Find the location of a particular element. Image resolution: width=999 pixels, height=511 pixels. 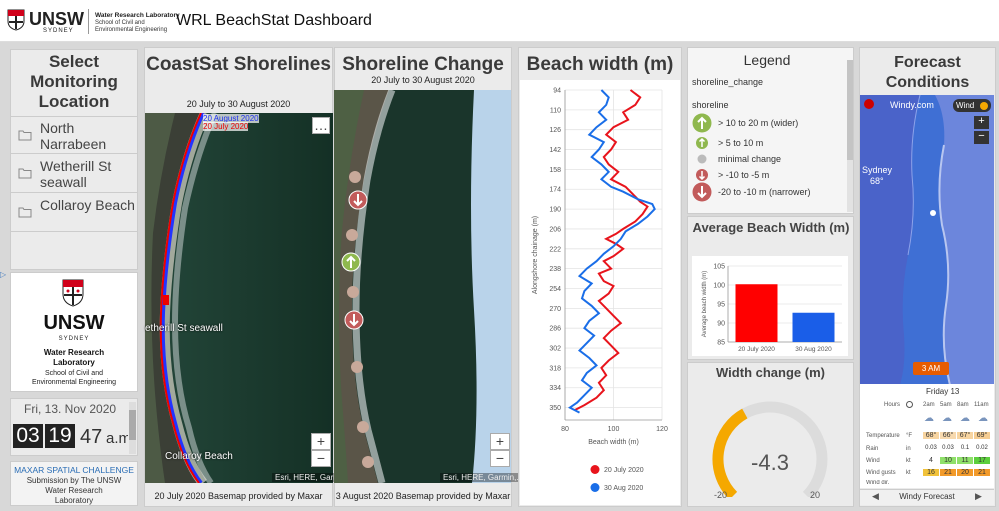

clock-date: Fri, 13. Nov 2020 is located at coordinates (70, 409).